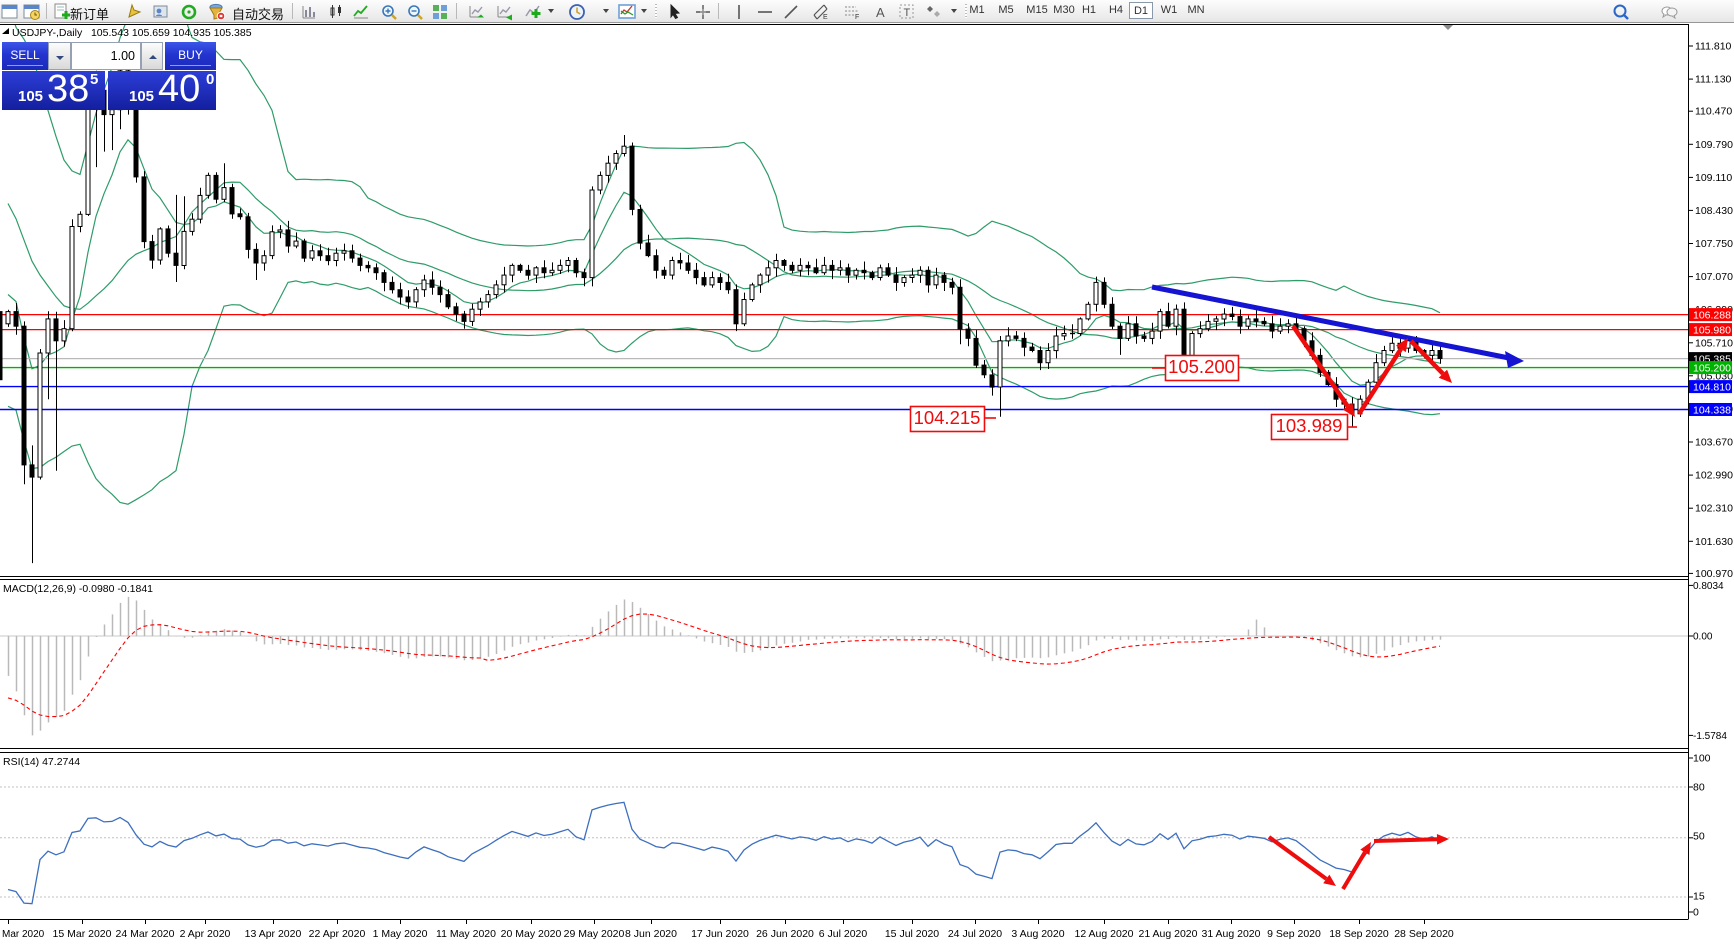  I want to click on svg-text: 22 Apr 2020, so click(337, 934).